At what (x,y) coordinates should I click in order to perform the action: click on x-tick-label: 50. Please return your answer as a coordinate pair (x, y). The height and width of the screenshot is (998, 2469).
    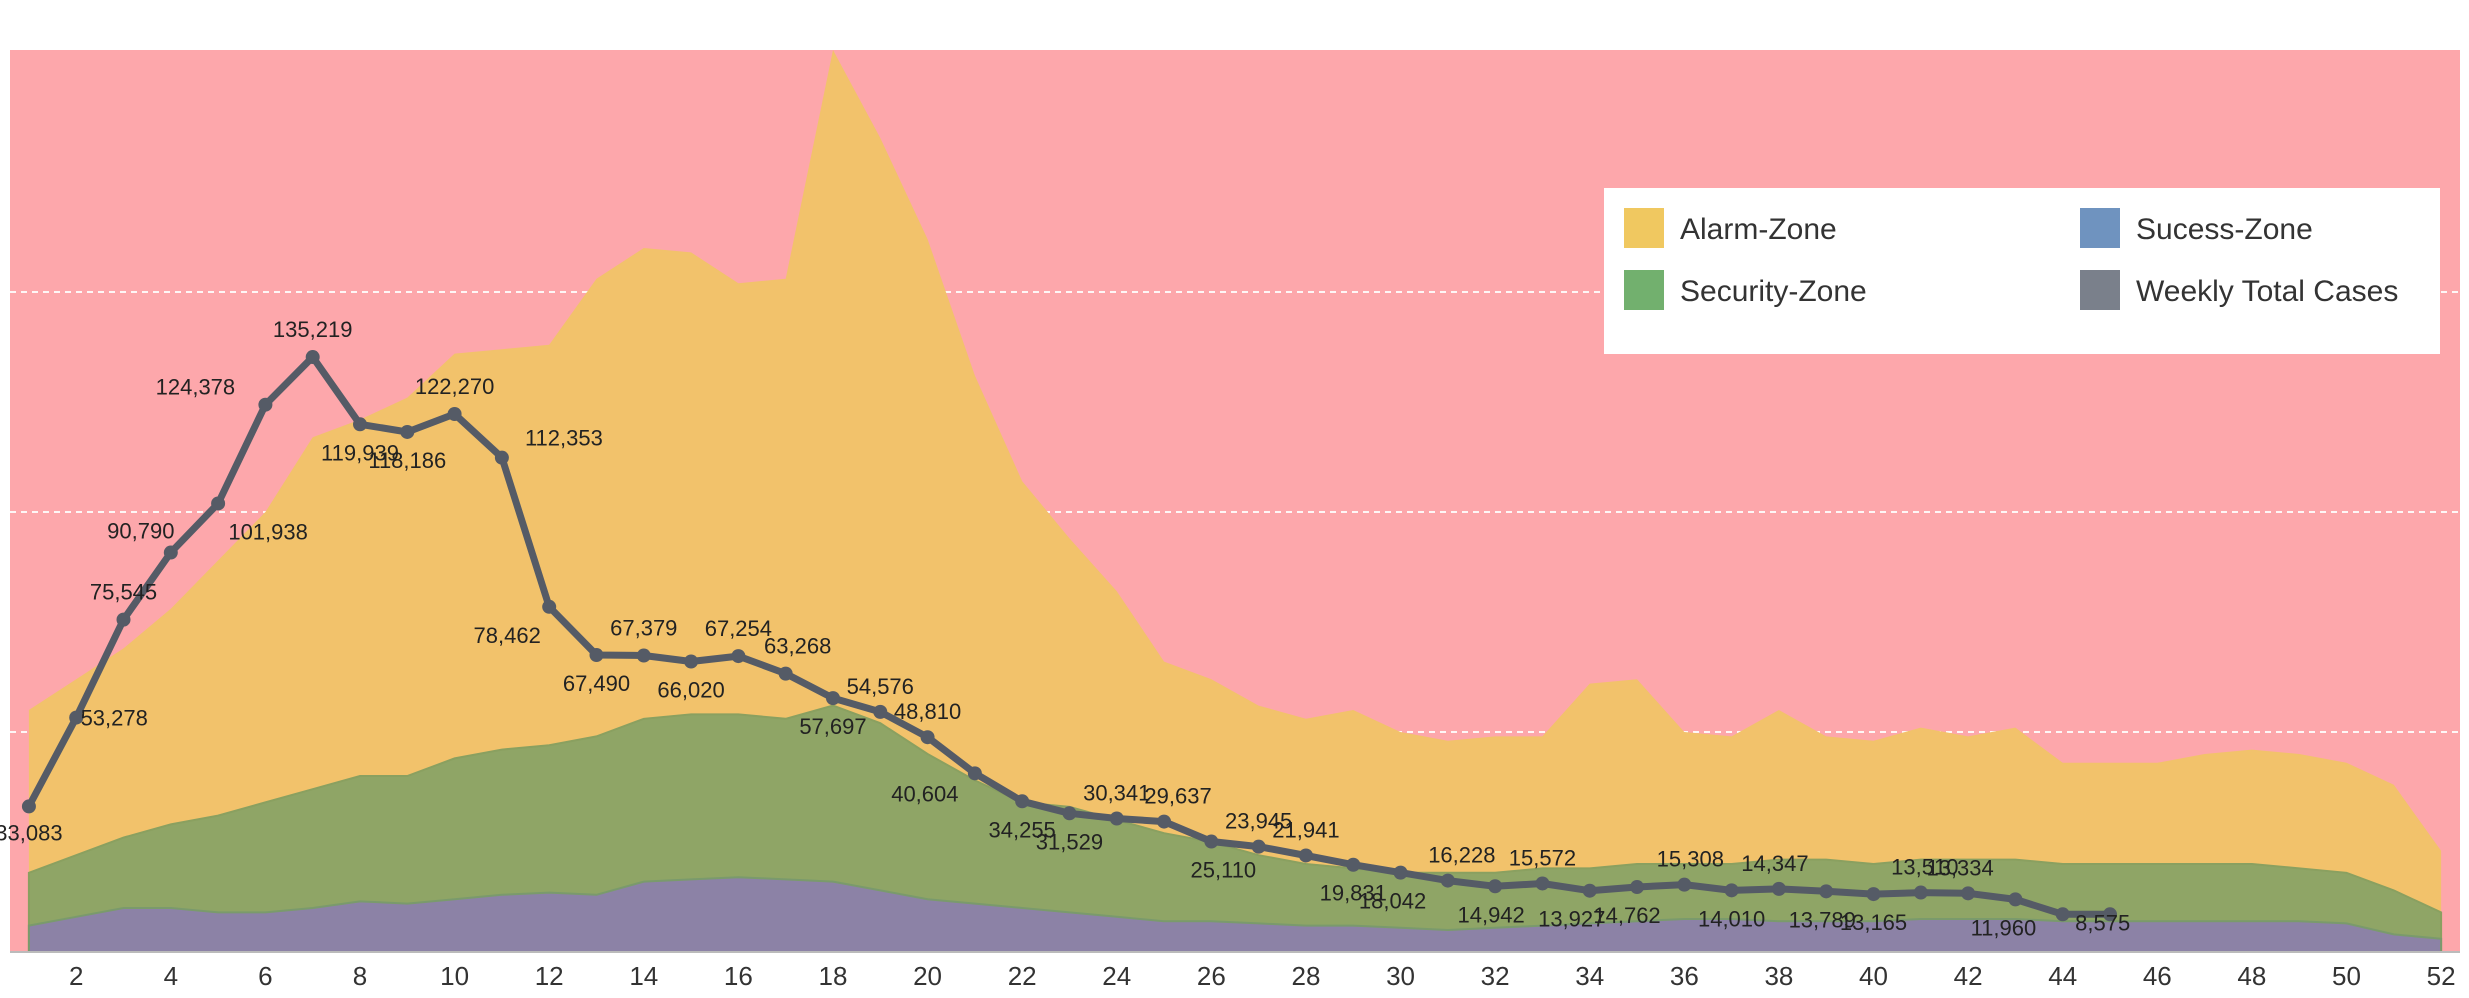
    Looking at the image, I should click on (2346, 976).